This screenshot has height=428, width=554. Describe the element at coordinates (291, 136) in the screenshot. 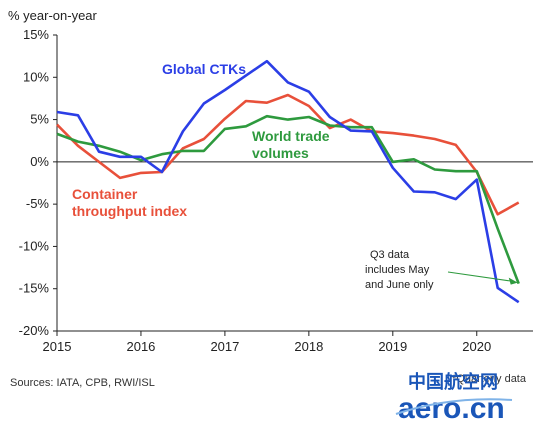

I see `label-line: World trade` at that location.